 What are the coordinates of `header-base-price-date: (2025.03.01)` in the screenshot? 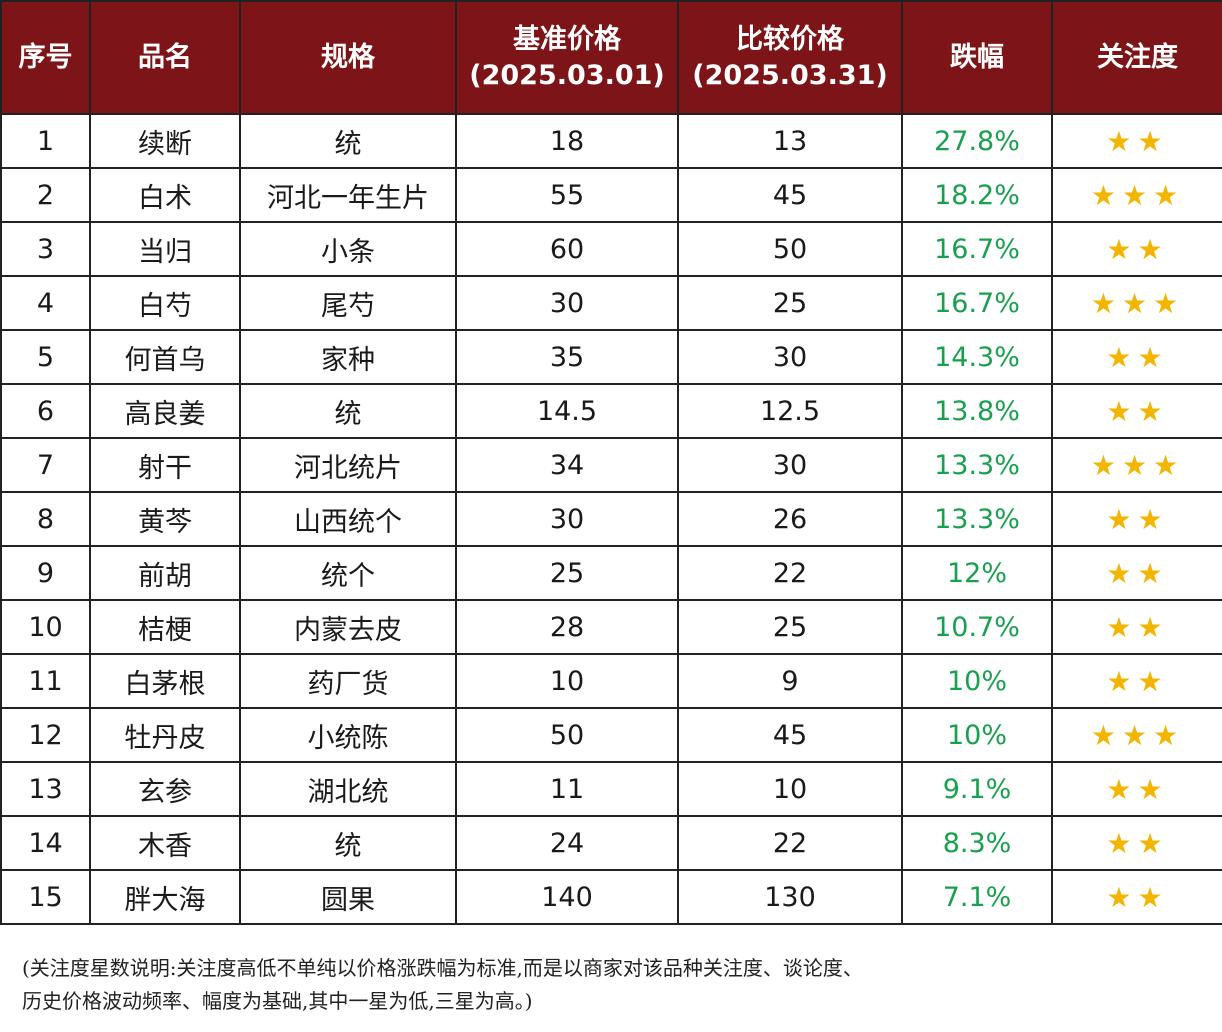 It's located at (567, 75).